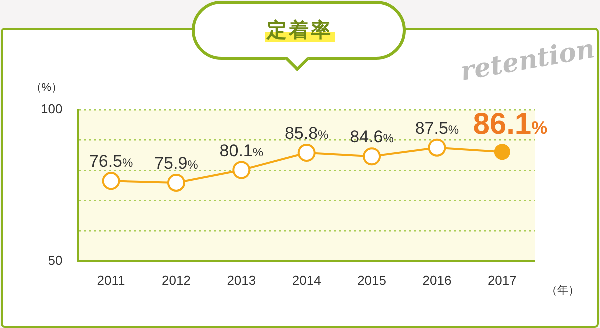 The height and width of the screenshot is (328, 600). I want to click on data-label: 76.5%, so click(111, 162).